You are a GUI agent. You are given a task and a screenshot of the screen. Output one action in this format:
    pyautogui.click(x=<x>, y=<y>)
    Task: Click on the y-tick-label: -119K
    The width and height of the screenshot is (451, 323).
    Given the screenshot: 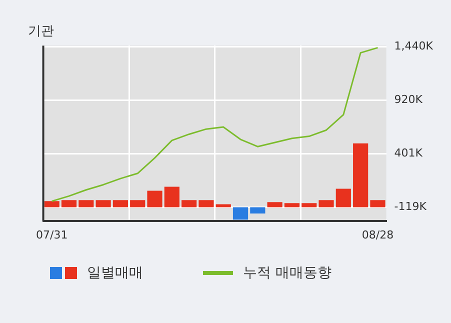 What is the action you would take?
    pyautogui.click(x=411, y=207)
    